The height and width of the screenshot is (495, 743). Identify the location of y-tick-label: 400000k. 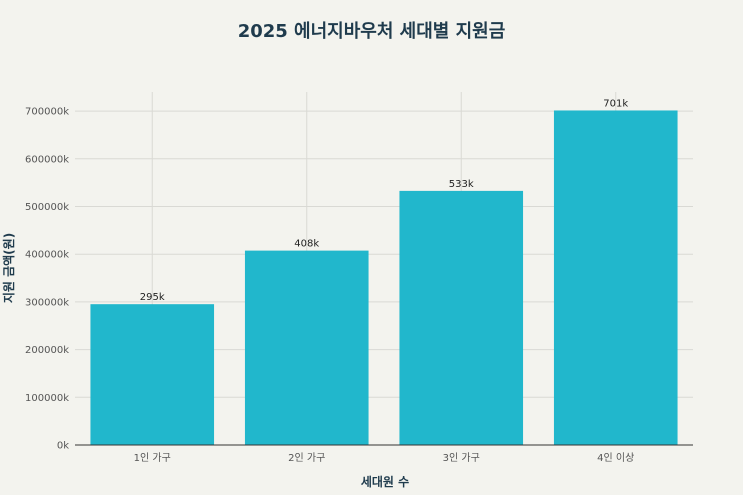
(47, 255).